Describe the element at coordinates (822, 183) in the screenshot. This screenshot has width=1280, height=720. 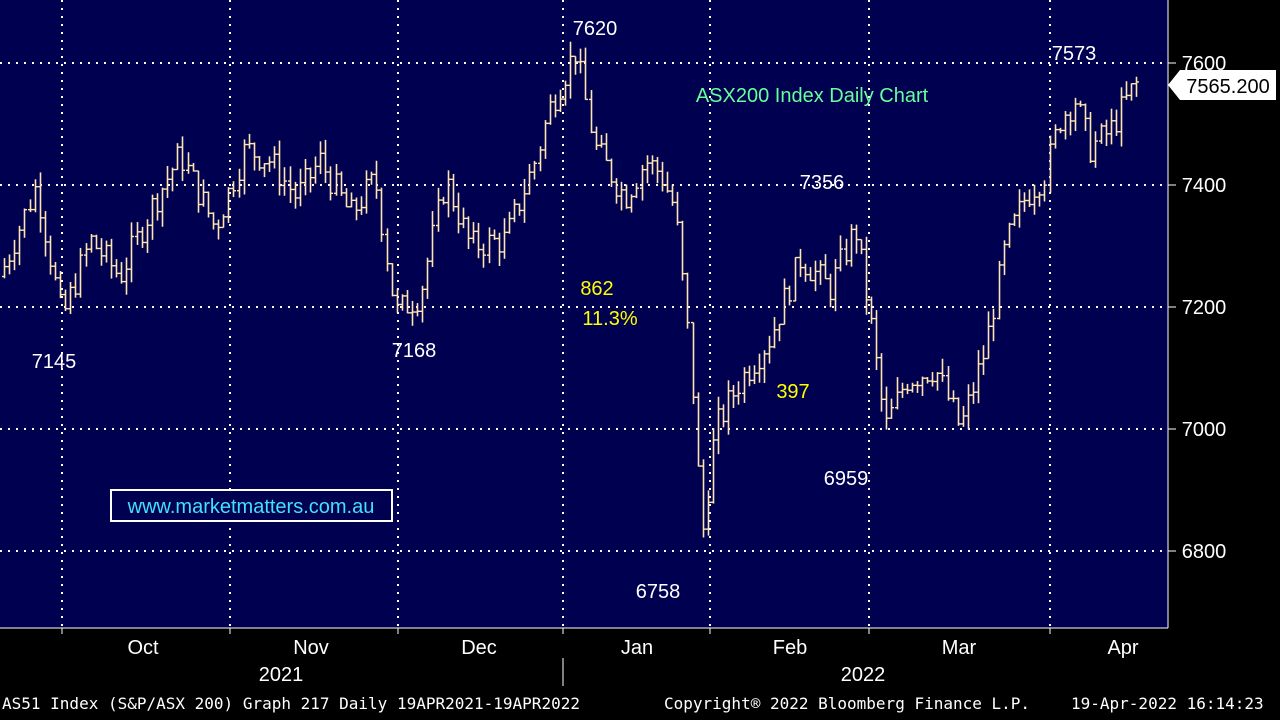
I see `annotation-label: 7356` at that location.